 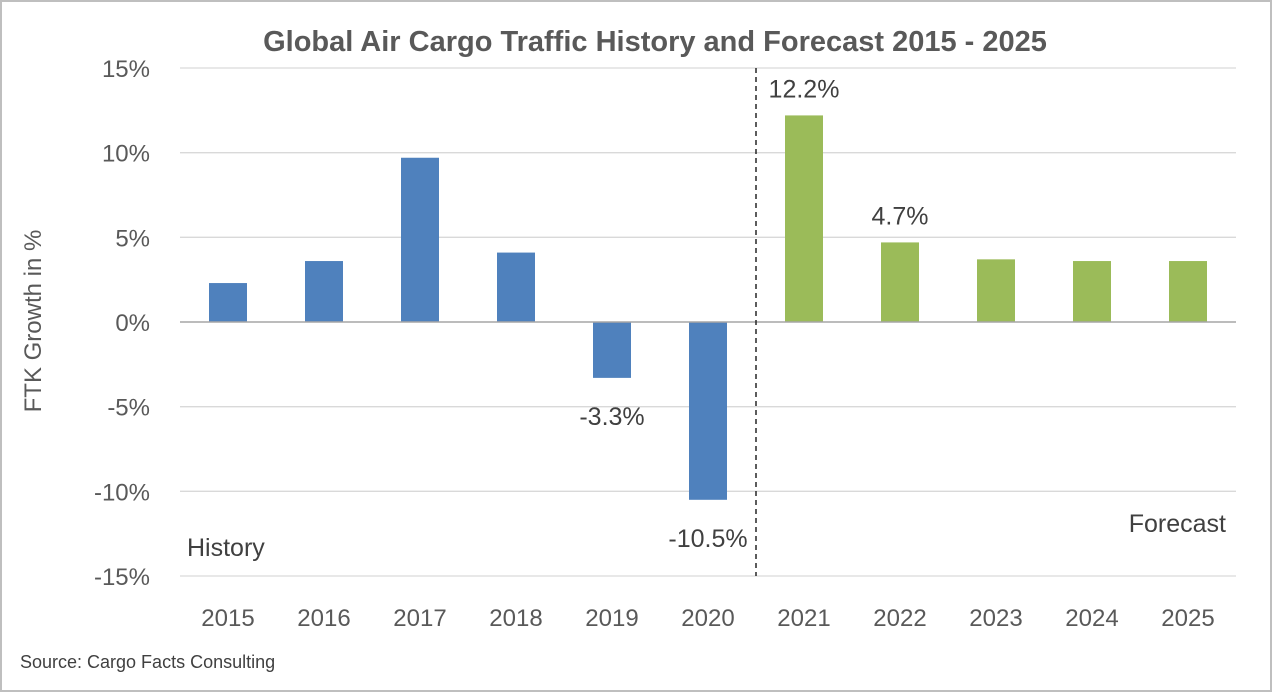 I want to click on bar-2016, so click(x=324, y=291).